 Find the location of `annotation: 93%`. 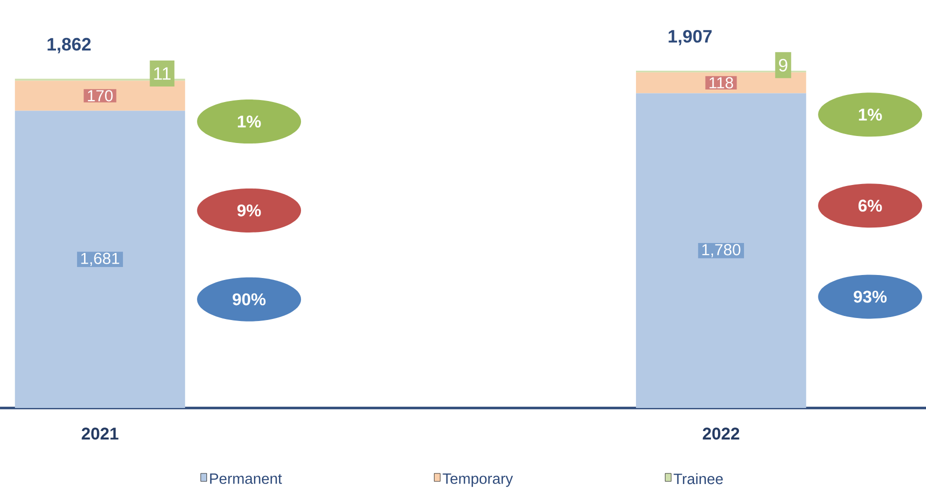

annotation: 93% is located at coordinates (870, 296).